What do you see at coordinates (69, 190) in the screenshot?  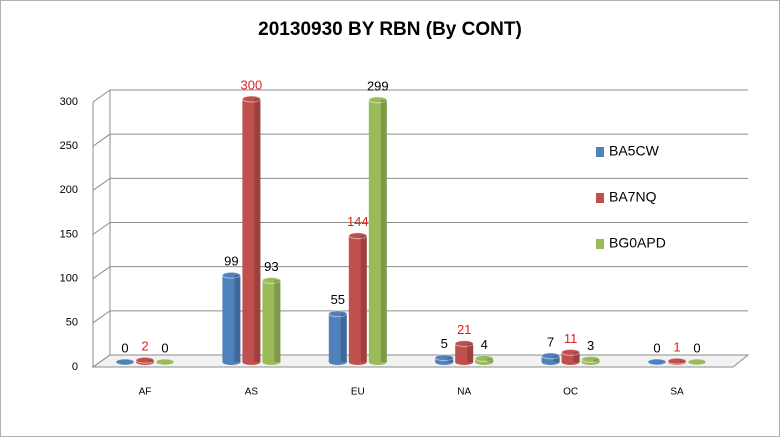 I see `y-tick-label: 200` at bounding box center [69, 190].